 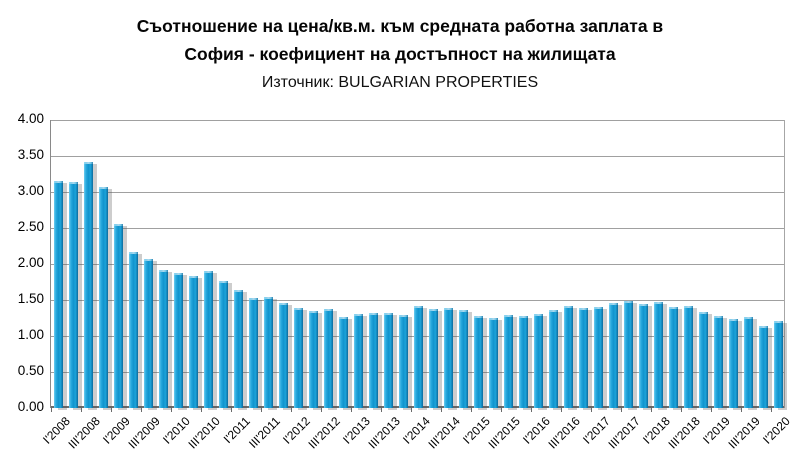 I want to click on bar-IV'2009, so click(x=163, y=339).